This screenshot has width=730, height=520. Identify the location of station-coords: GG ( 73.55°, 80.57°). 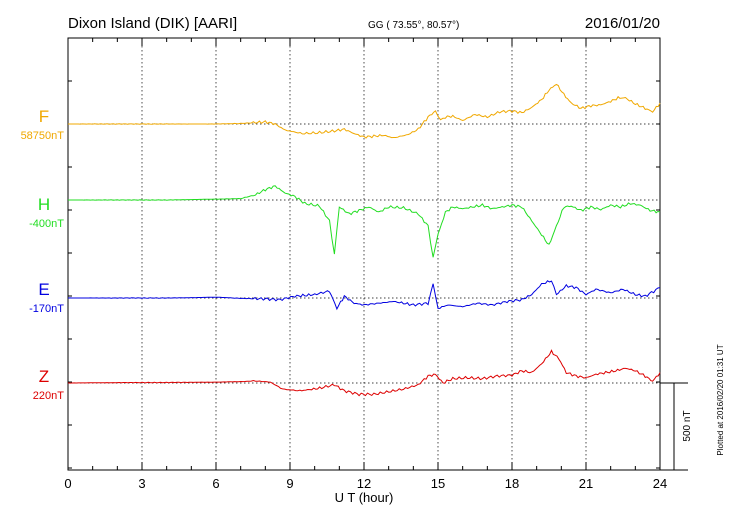
(413, 25).